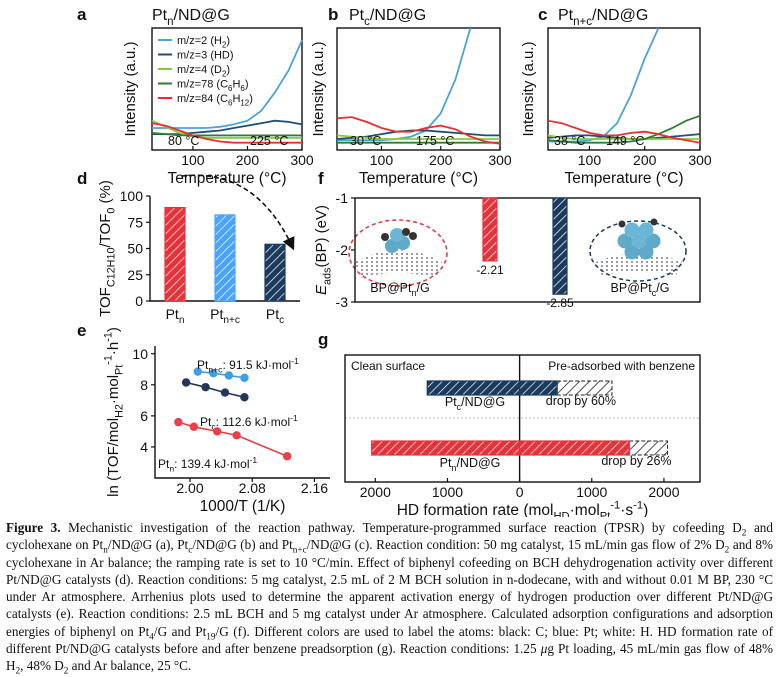  Describe the element at coordinates (365, 141) in the screenshot. I see `annotation: 30 °C` at that location.